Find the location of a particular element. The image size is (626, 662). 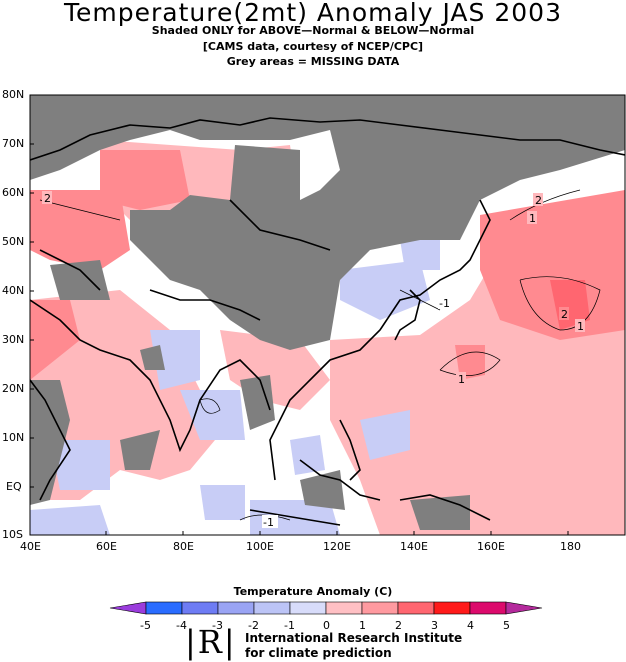

colorbar is located at coordinates (326, 608).